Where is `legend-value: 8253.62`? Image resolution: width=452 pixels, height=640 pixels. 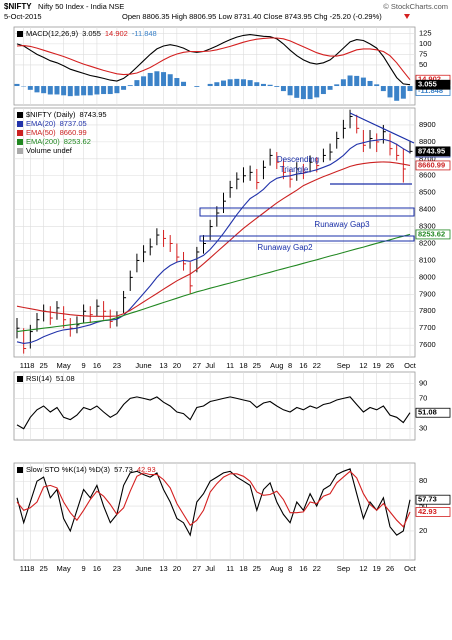 legend-value: 8253.62 is located at coordinates (77, 141).